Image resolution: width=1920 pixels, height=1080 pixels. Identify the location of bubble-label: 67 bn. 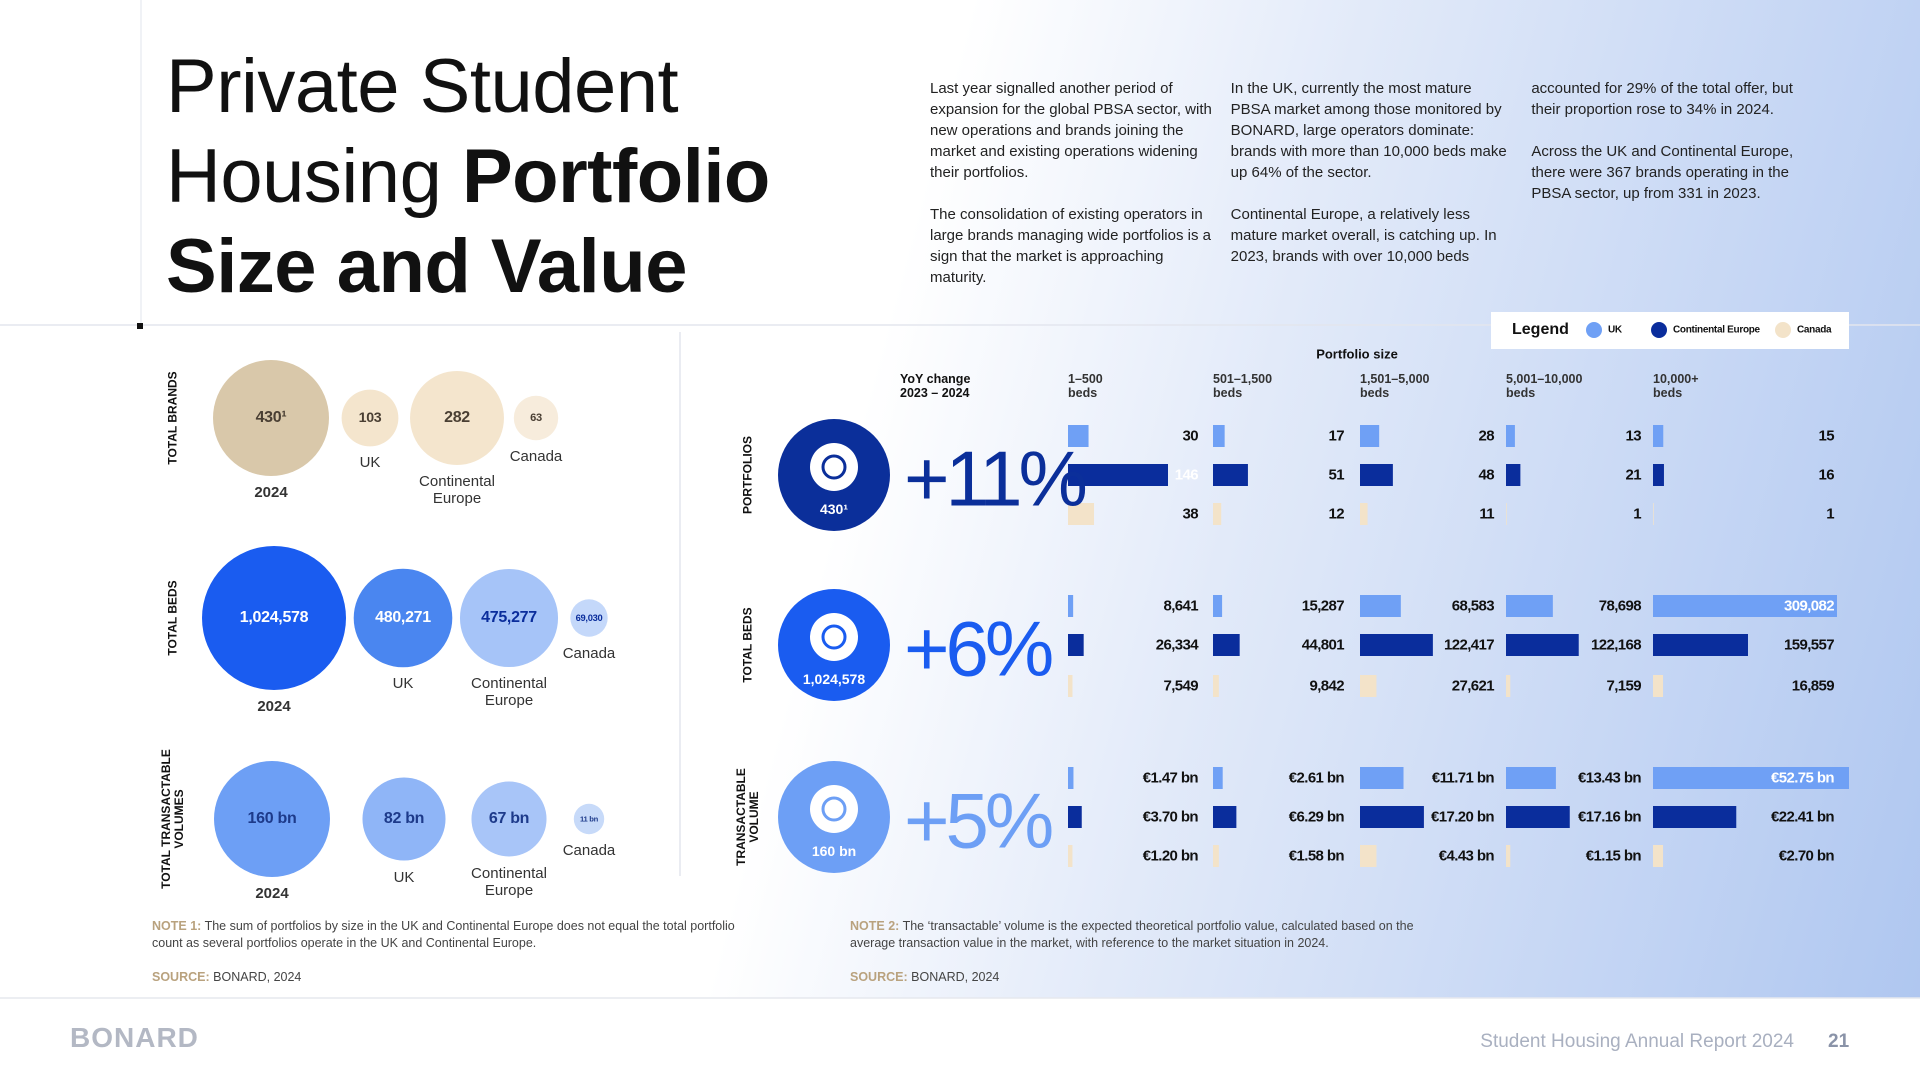
(509, 818).